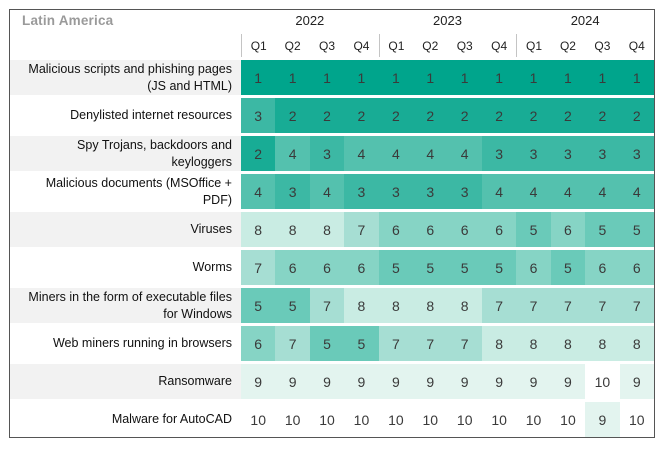 Image resolution: width=664 pixels, height=450 pixels. Describe the element at coordinates (447, 20) in the screenshot. I see `year-header: 2023` at that location.